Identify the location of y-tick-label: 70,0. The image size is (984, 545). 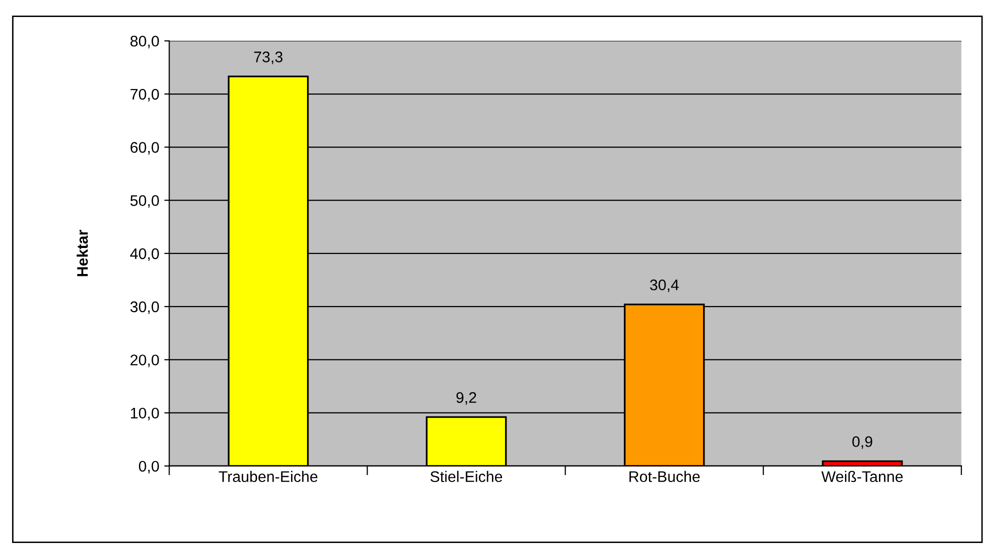
(144, 95).